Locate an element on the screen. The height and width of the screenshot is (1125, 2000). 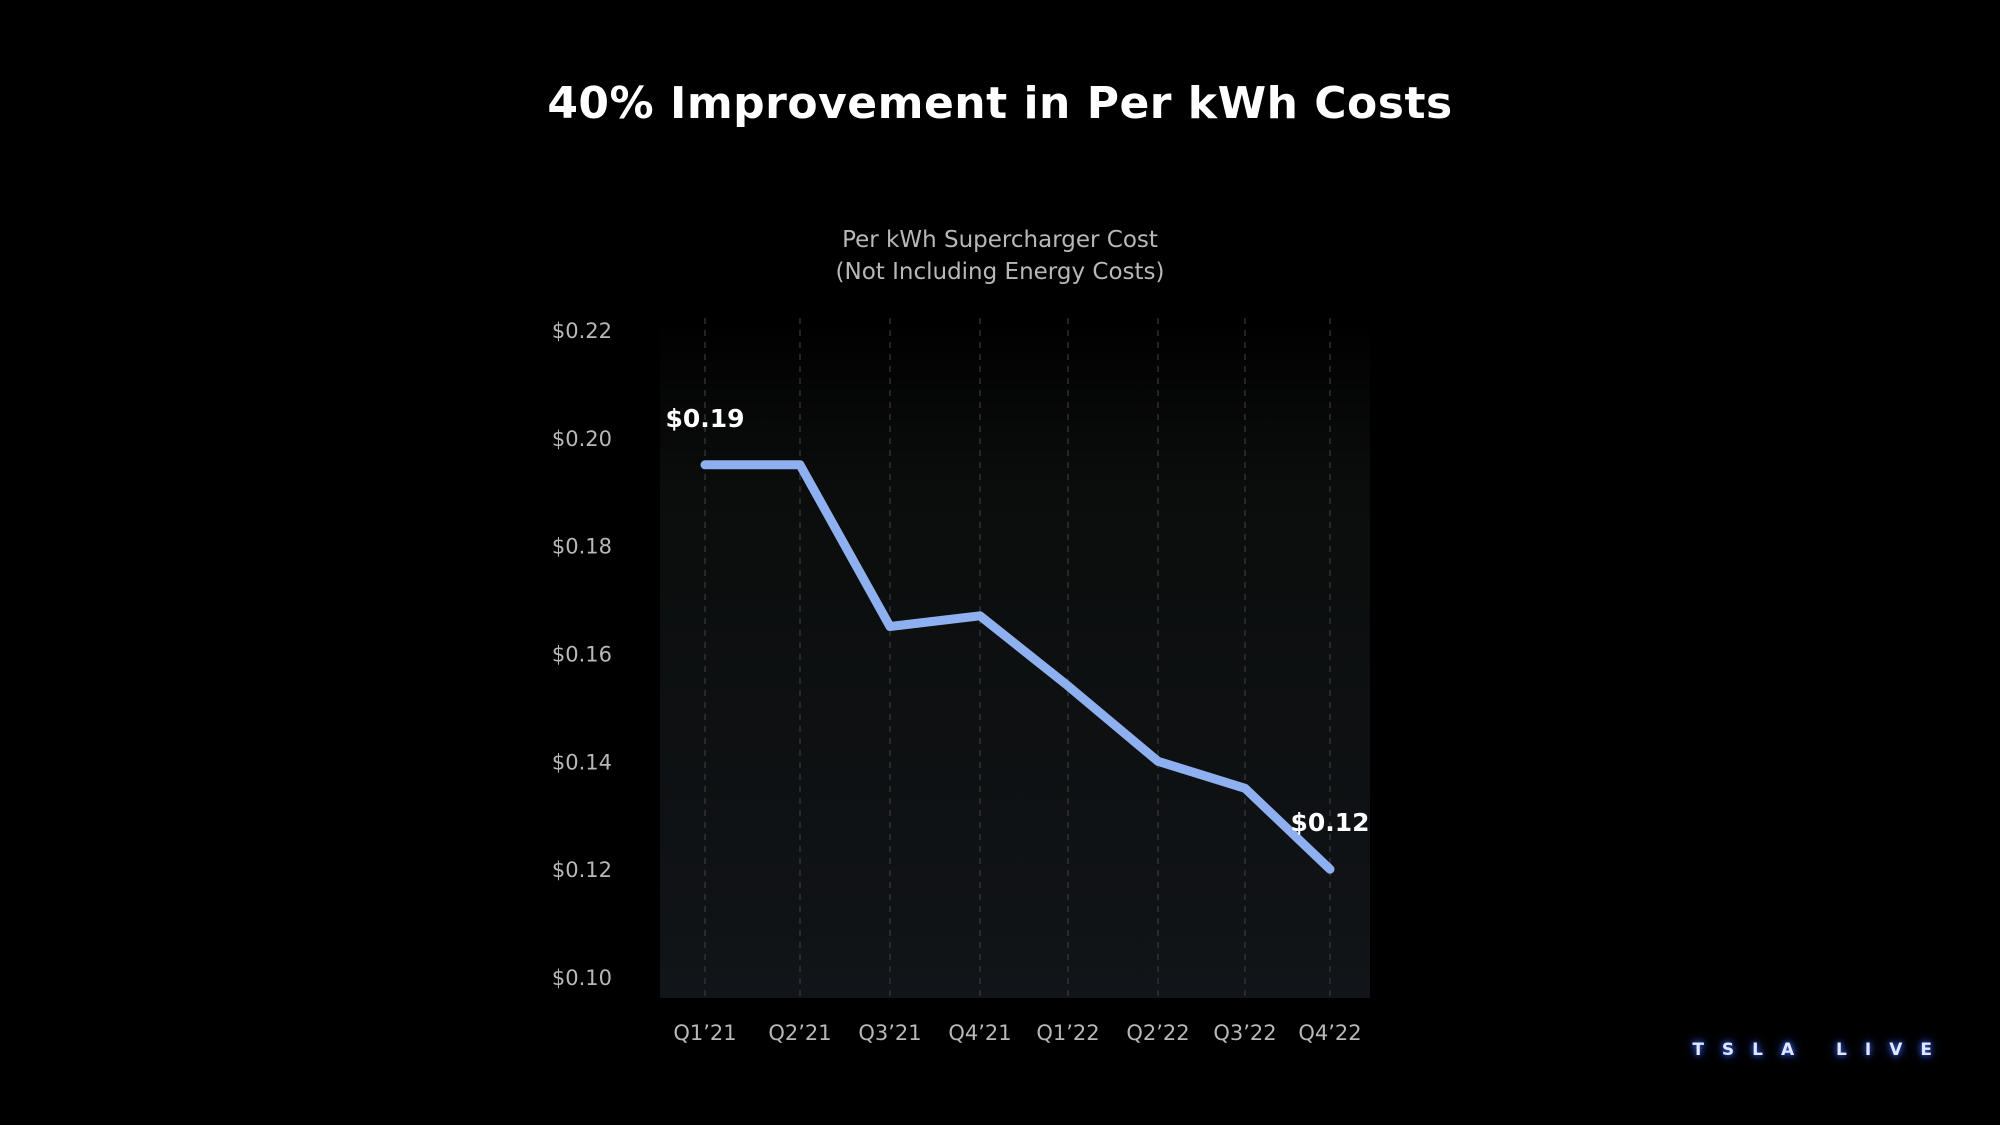
tsla-live-logo: TSLA LIVE is located at coordinates (1821, 1050).